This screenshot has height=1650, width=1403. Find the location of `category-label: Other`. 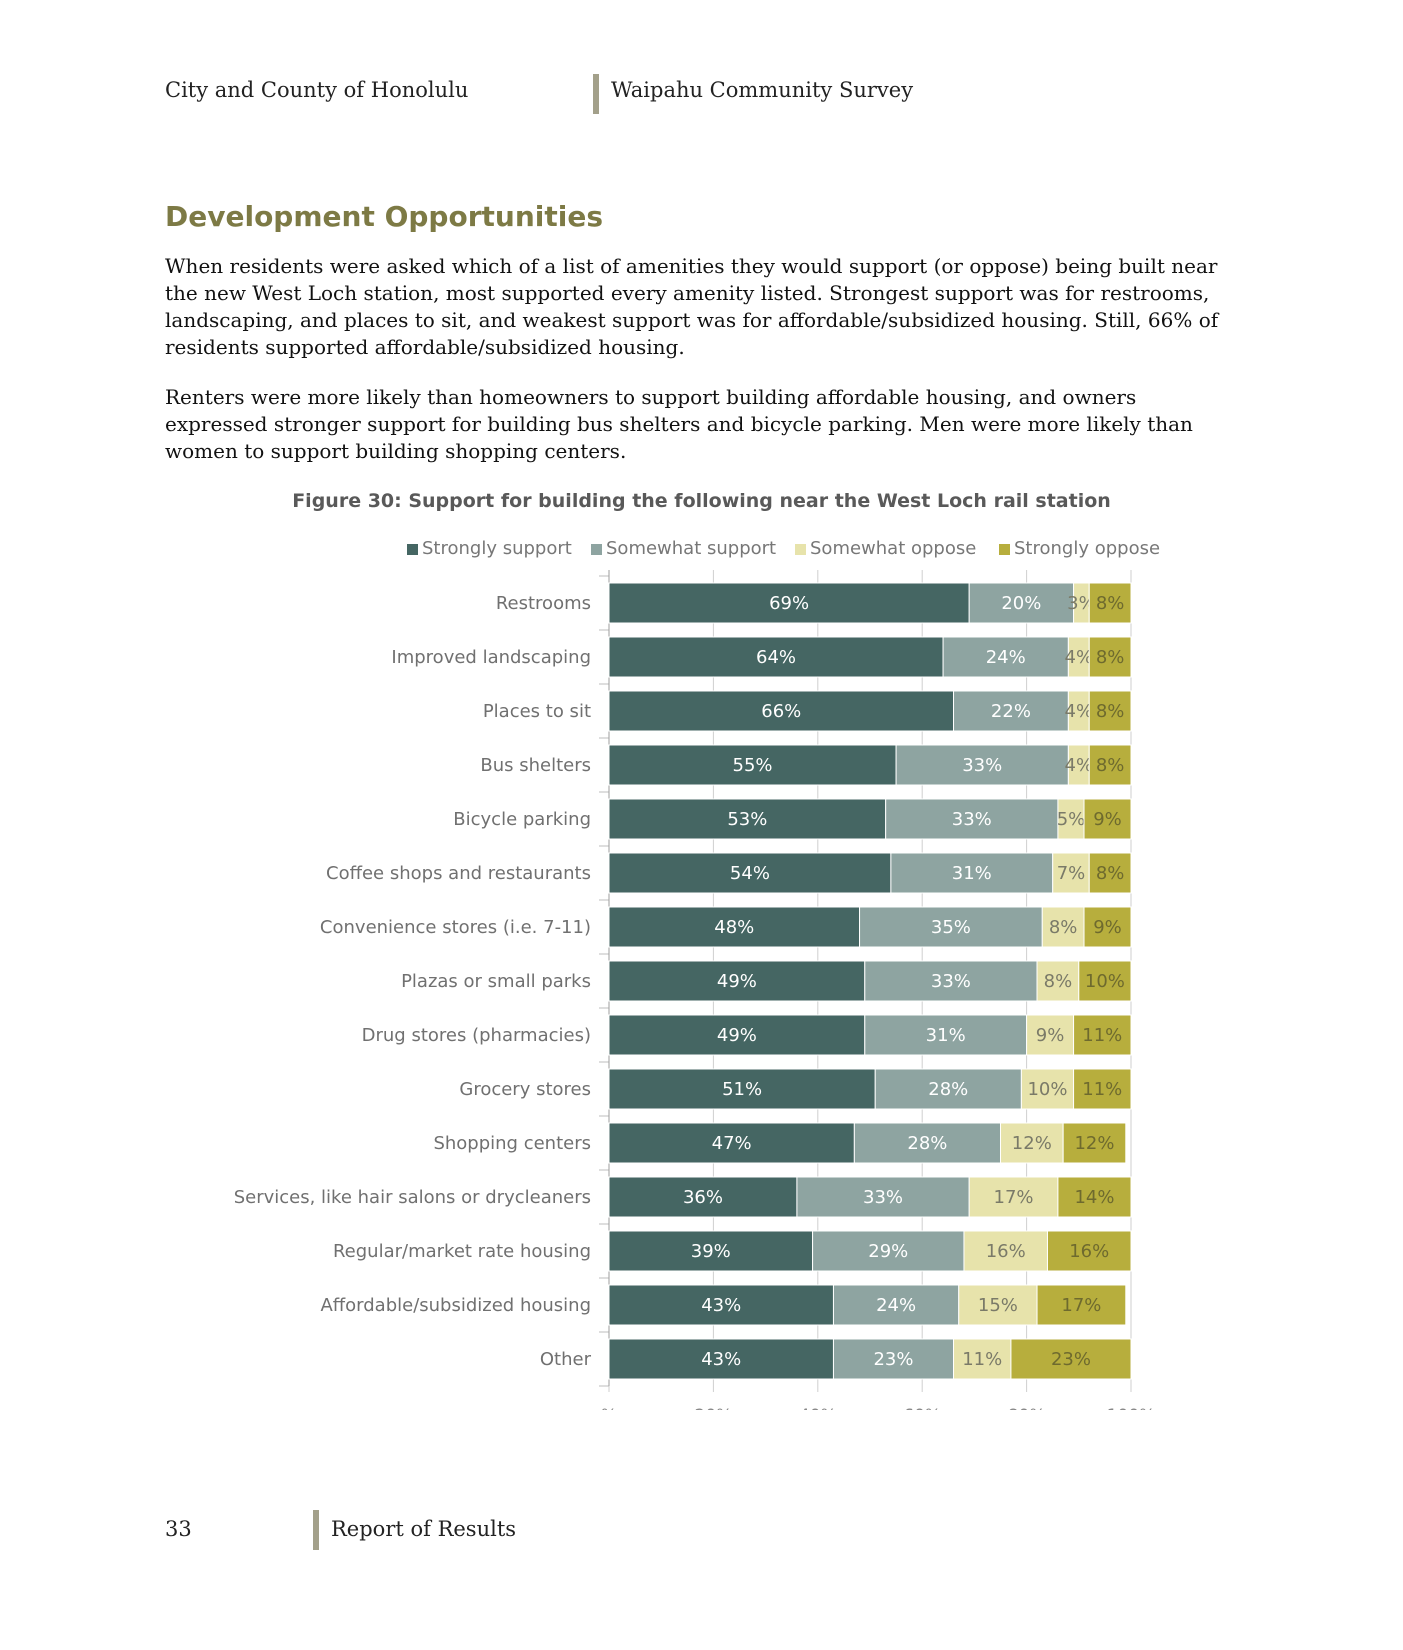

category-label: Other is located at coordinates (566, 1359).